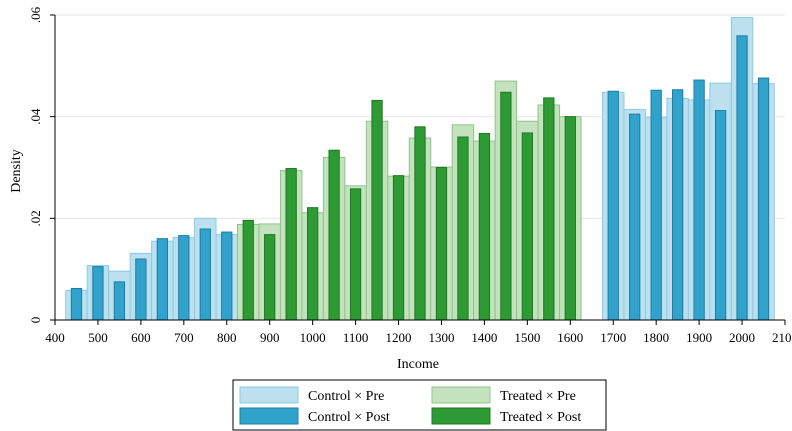 This screenshot has width=792, height=431. What do you see at coordinates (346, 396) in the screenshot?
I see `legend-label-control_pre: Control × Pre` at bounding box center [346, 396].